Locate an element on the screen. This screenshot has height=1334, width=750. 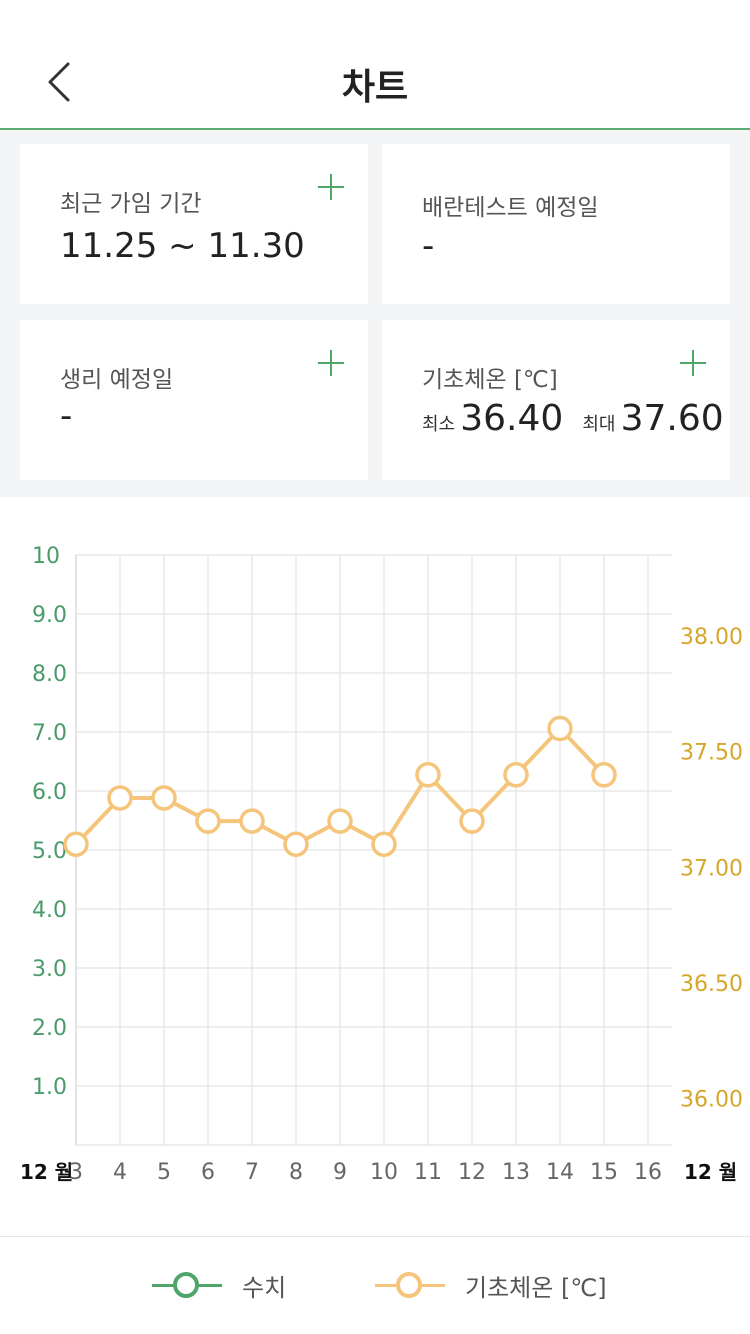
x-tick-label: 11 is located at coordinates (428, 1172).